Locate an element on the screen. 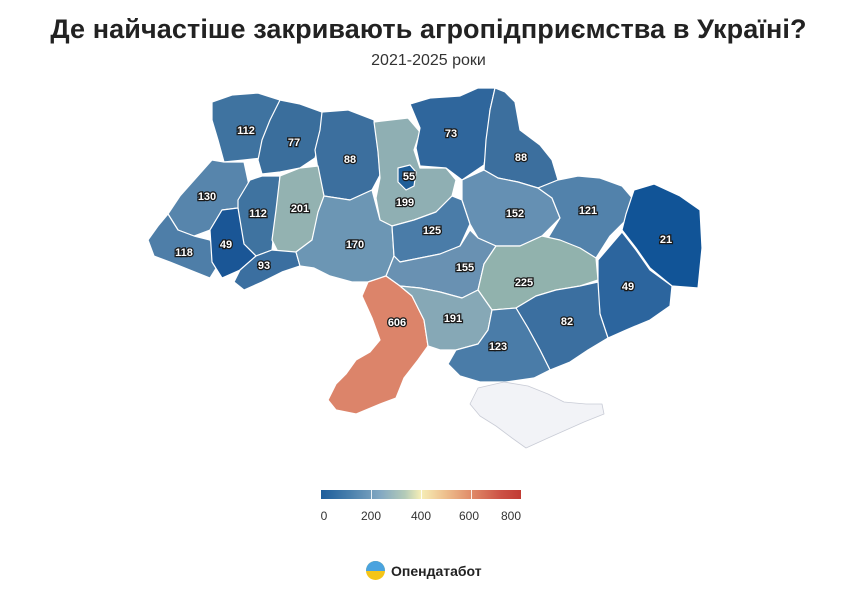  region-value-label: 191 is located at coordinates (453, 319).